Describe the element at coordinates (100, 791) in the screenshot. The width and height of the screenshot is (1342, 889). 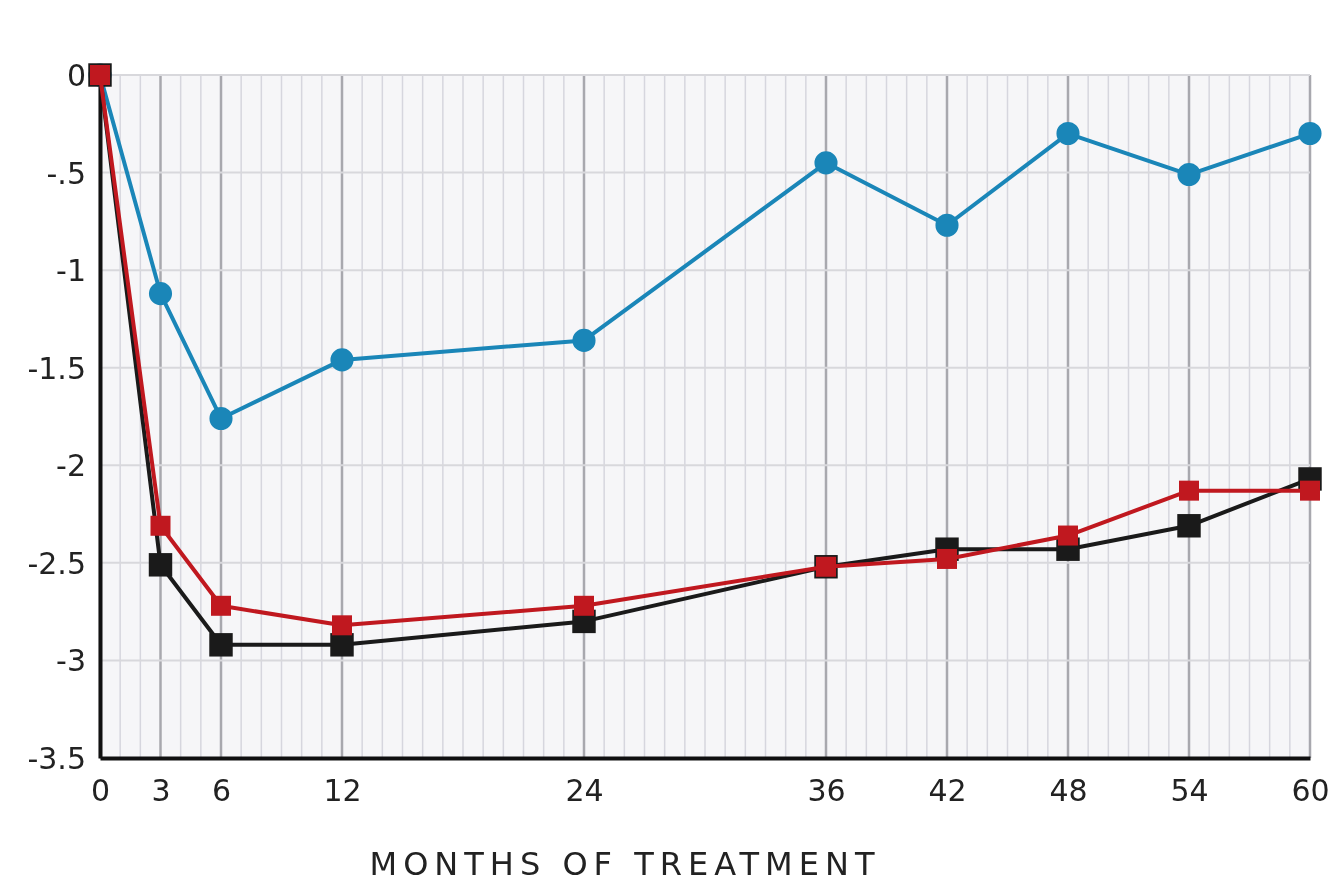
I see `x-tick-label: 0` at that location.